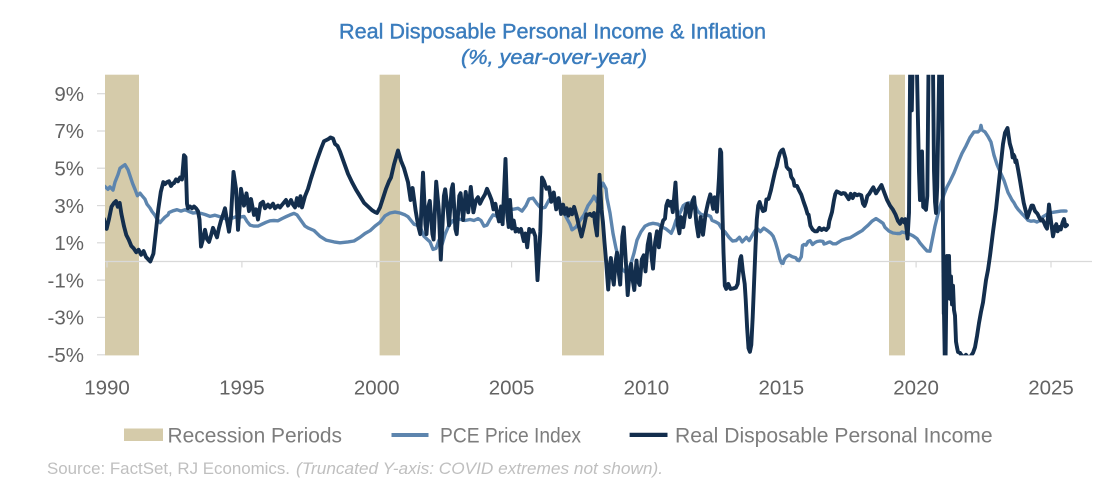 The height and width of the screenshot is (493, 1107). I want to click on svg-text: -3%, so click(66, 318).